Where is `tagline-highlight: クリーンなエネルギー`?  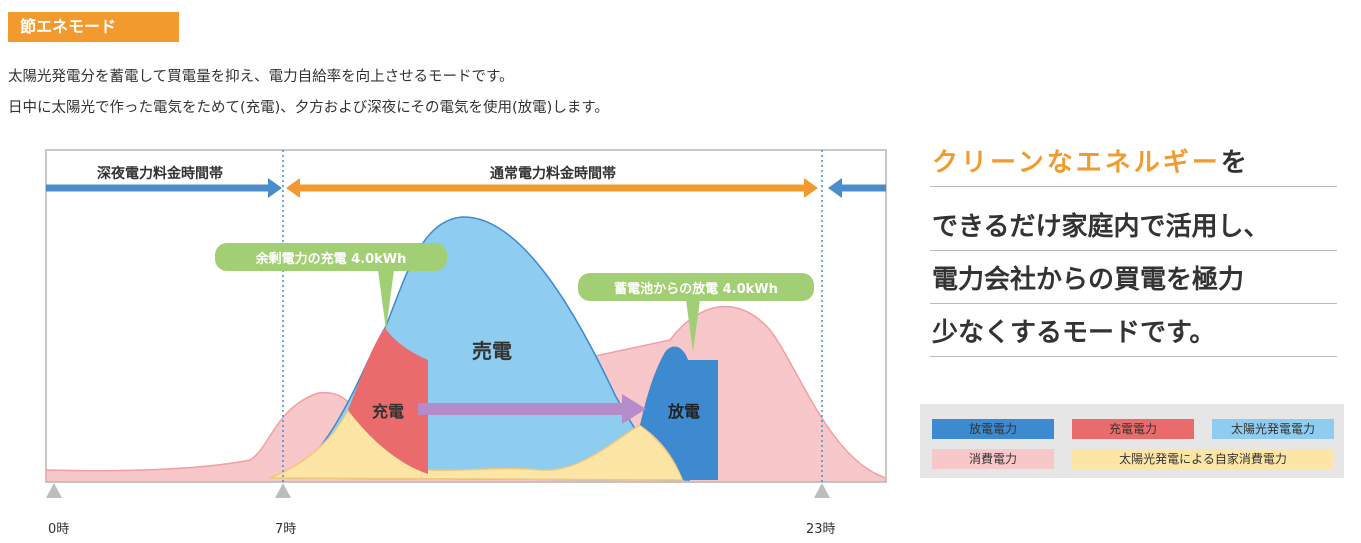 tagline-highlight: クリーンなエネルギー is located at coordinates (1076, 163).